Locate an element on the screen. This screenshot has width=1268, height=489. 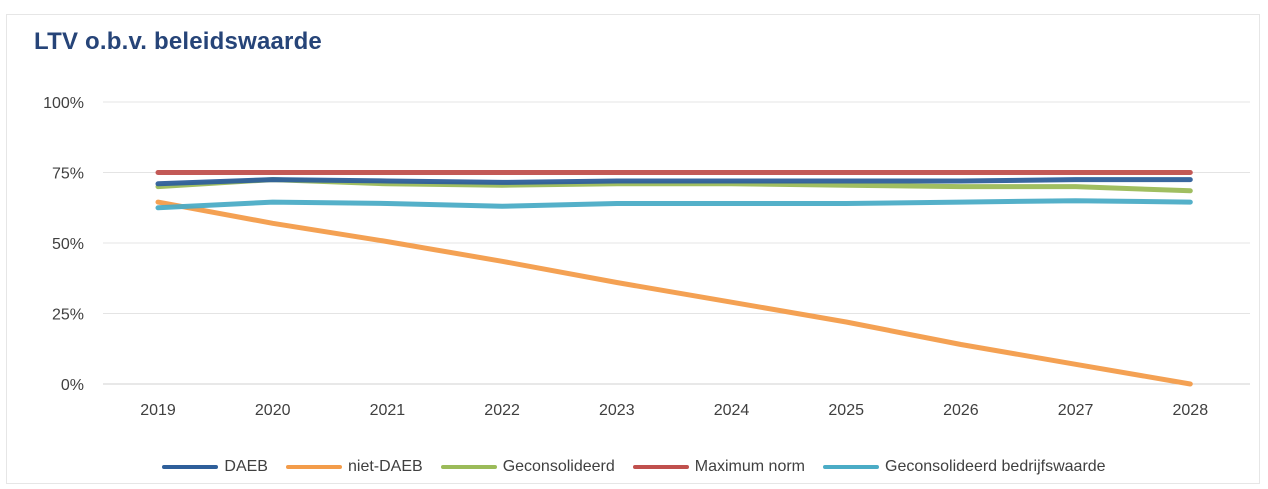
y-tick-label: 25% is located at coordinates (68, 315).